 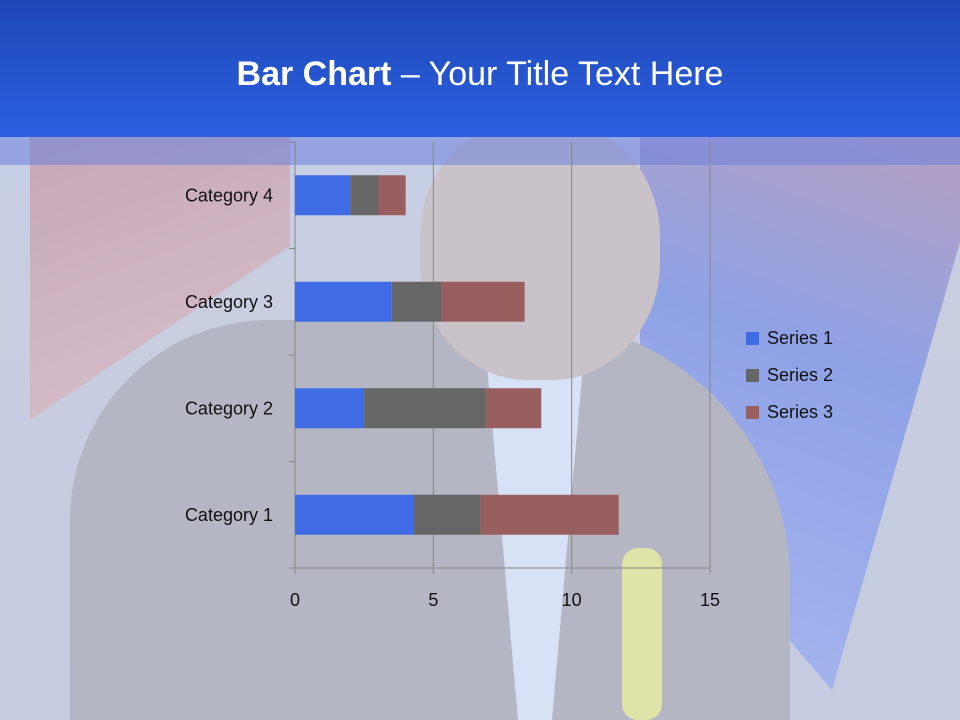 What do you see at coordinates (314, 74) in the screenshot?
I see `title-bold: Bar Chart` at bounding box center [314, 74].